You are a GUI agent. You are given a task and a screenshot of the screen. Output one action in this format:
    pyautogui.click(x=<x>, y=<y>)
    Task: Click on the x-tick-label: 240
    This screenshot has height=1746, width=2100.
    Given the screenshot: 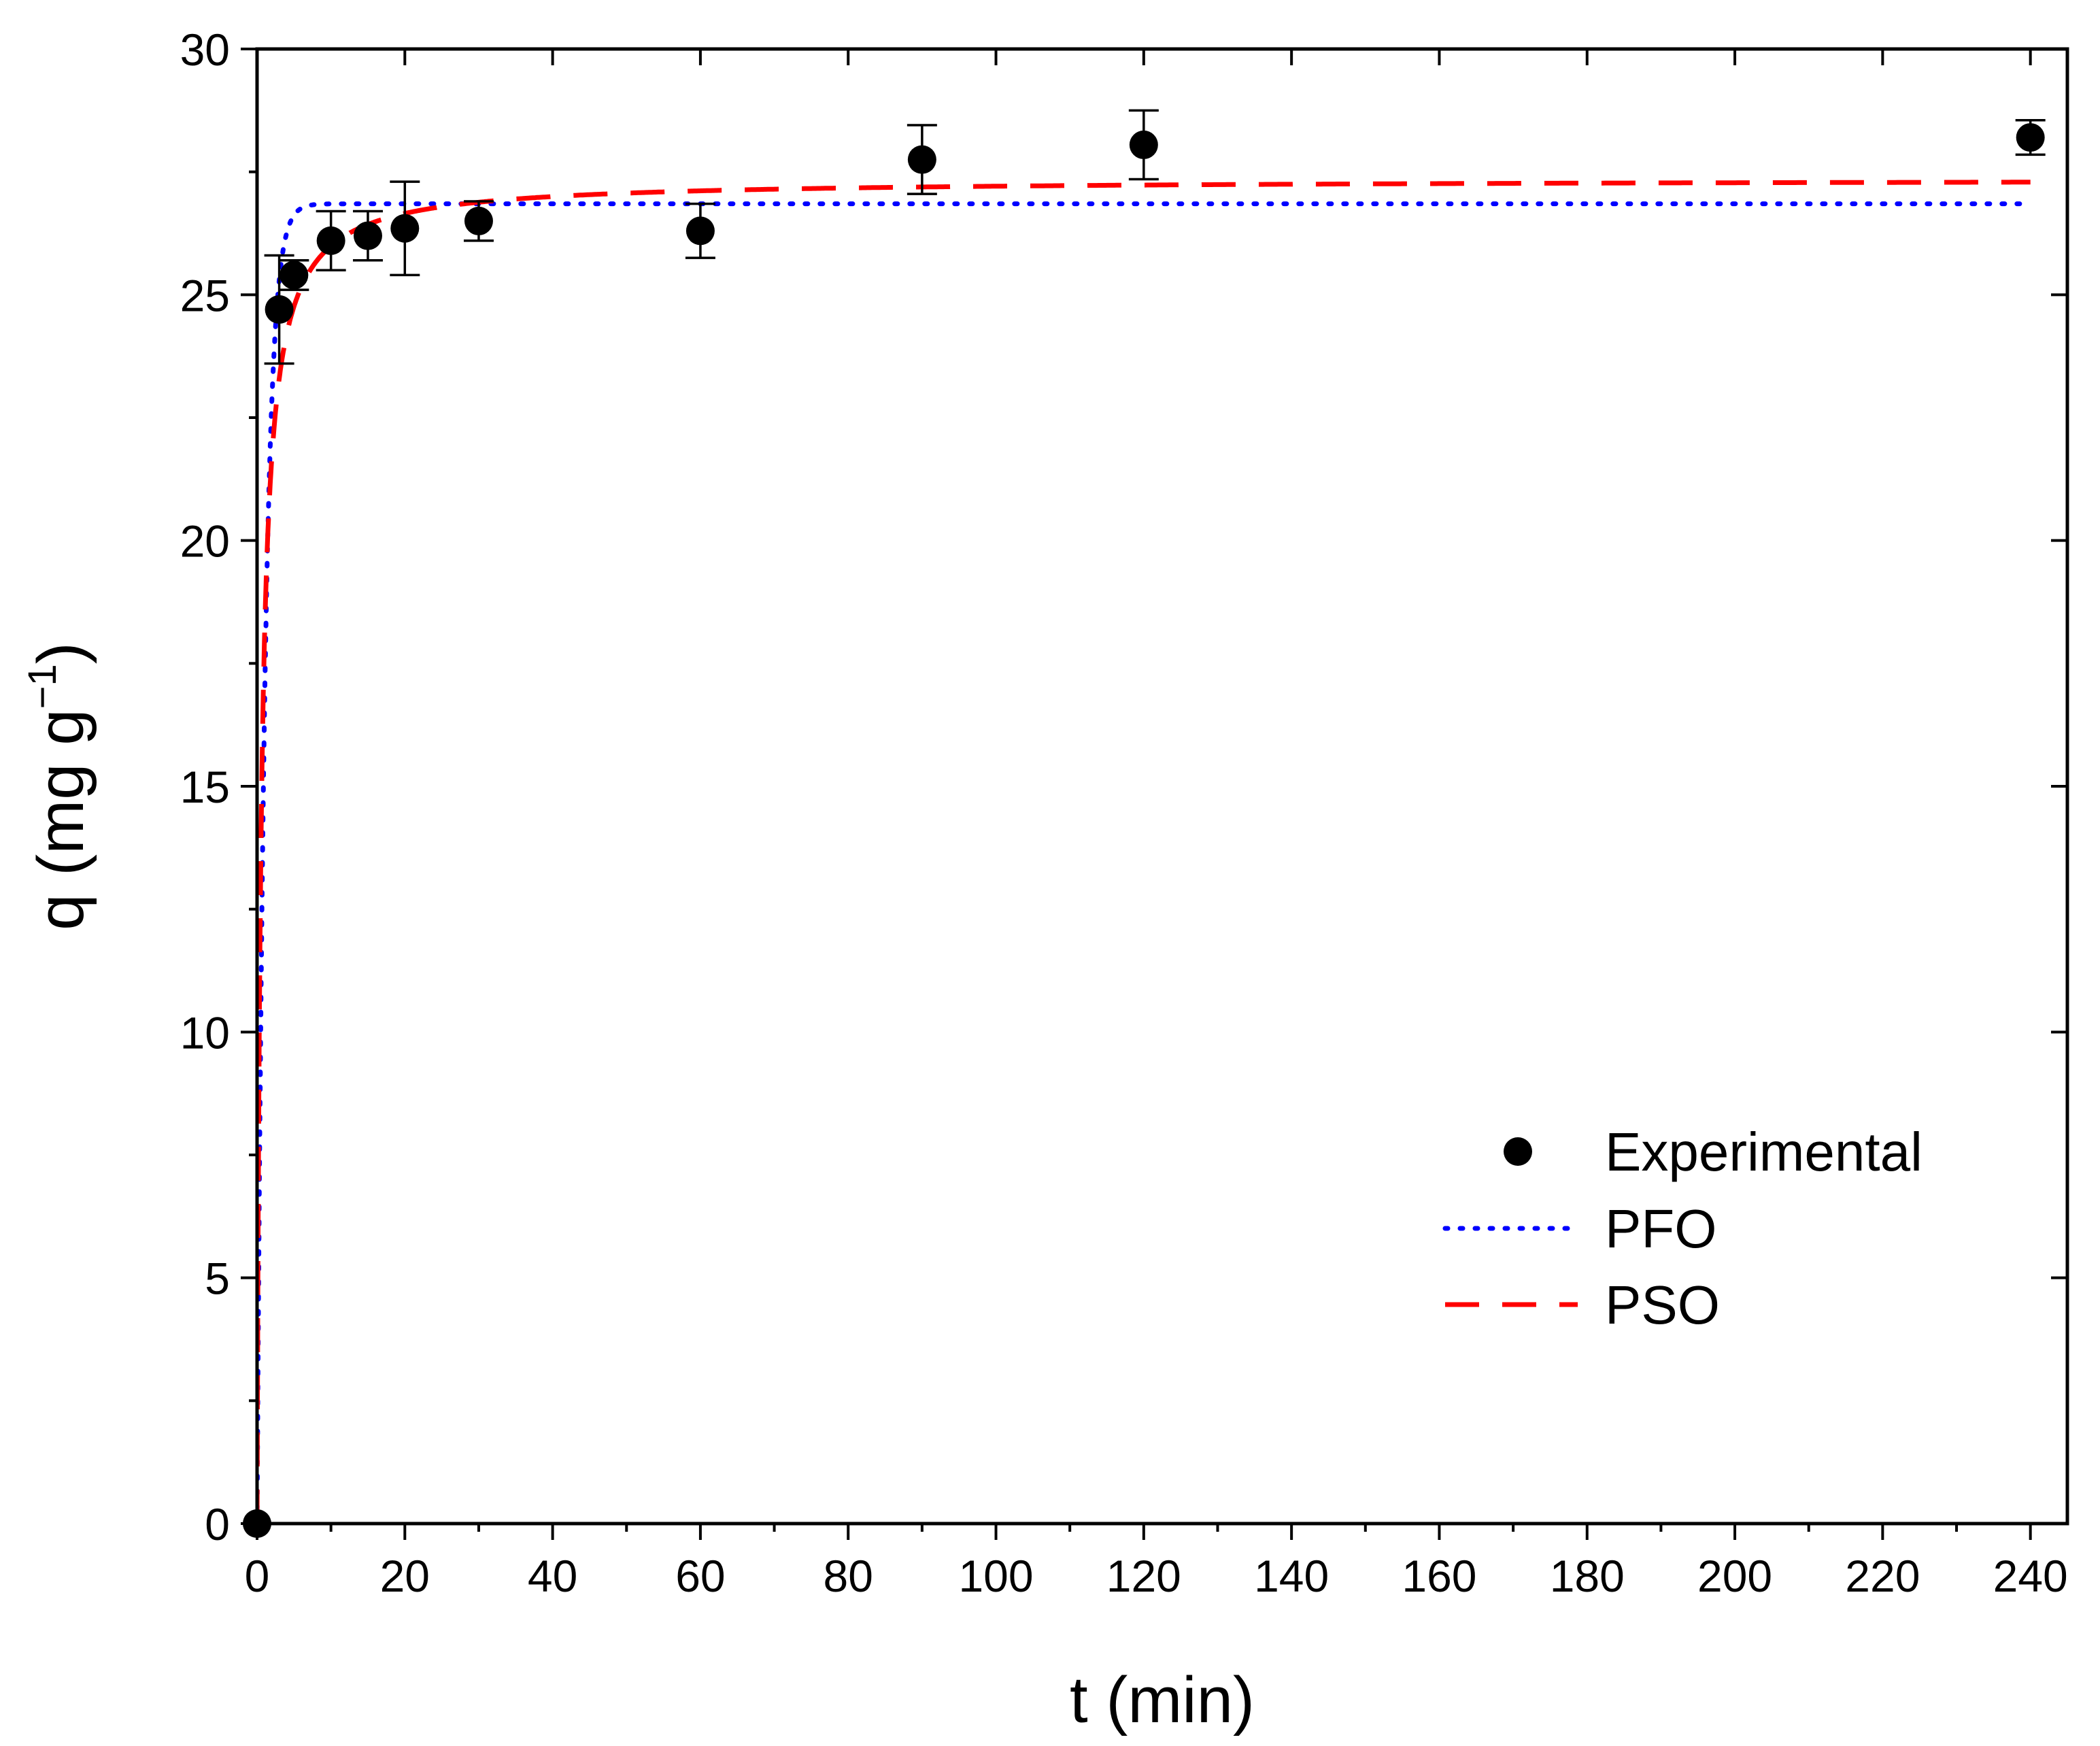 What is the action you would take?
    pyautogui.click(x=2030, y=1576)
    